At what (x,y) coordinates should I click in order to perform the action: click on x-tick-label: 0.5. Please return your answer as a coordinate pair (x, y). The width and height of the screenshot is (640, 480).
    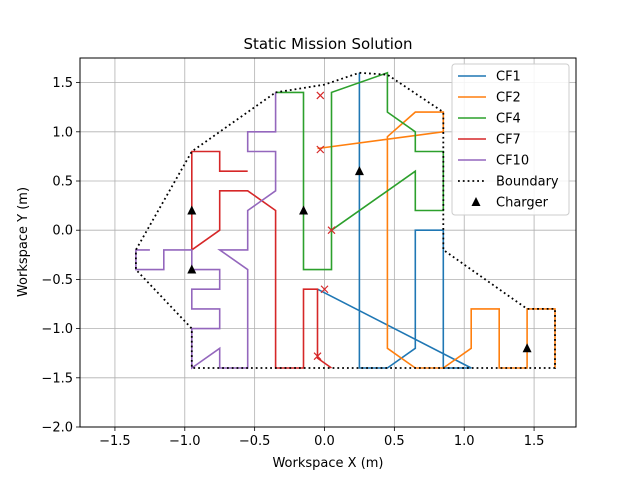
    Looking at the image, I should click on (394, 441).